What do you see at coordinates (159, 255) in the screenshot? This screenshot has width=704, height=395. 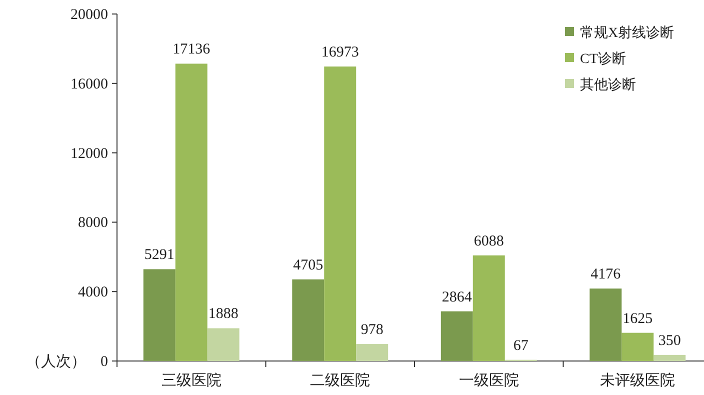 I see `data-label: 5291` at bounding box center [159, 255].